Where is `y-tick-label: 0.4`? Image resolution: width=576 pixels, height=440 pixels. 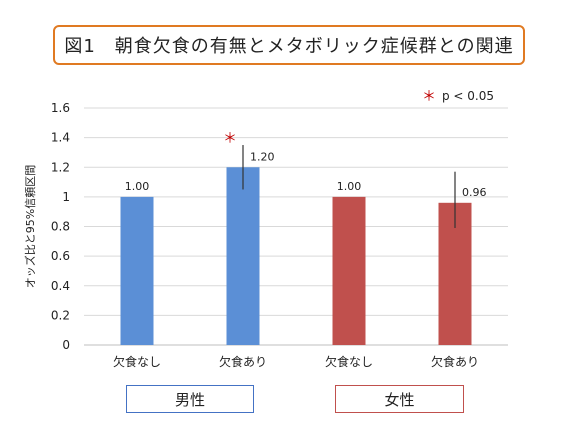 y-tick-label: 0.4 is located at coordinates (60, 286).